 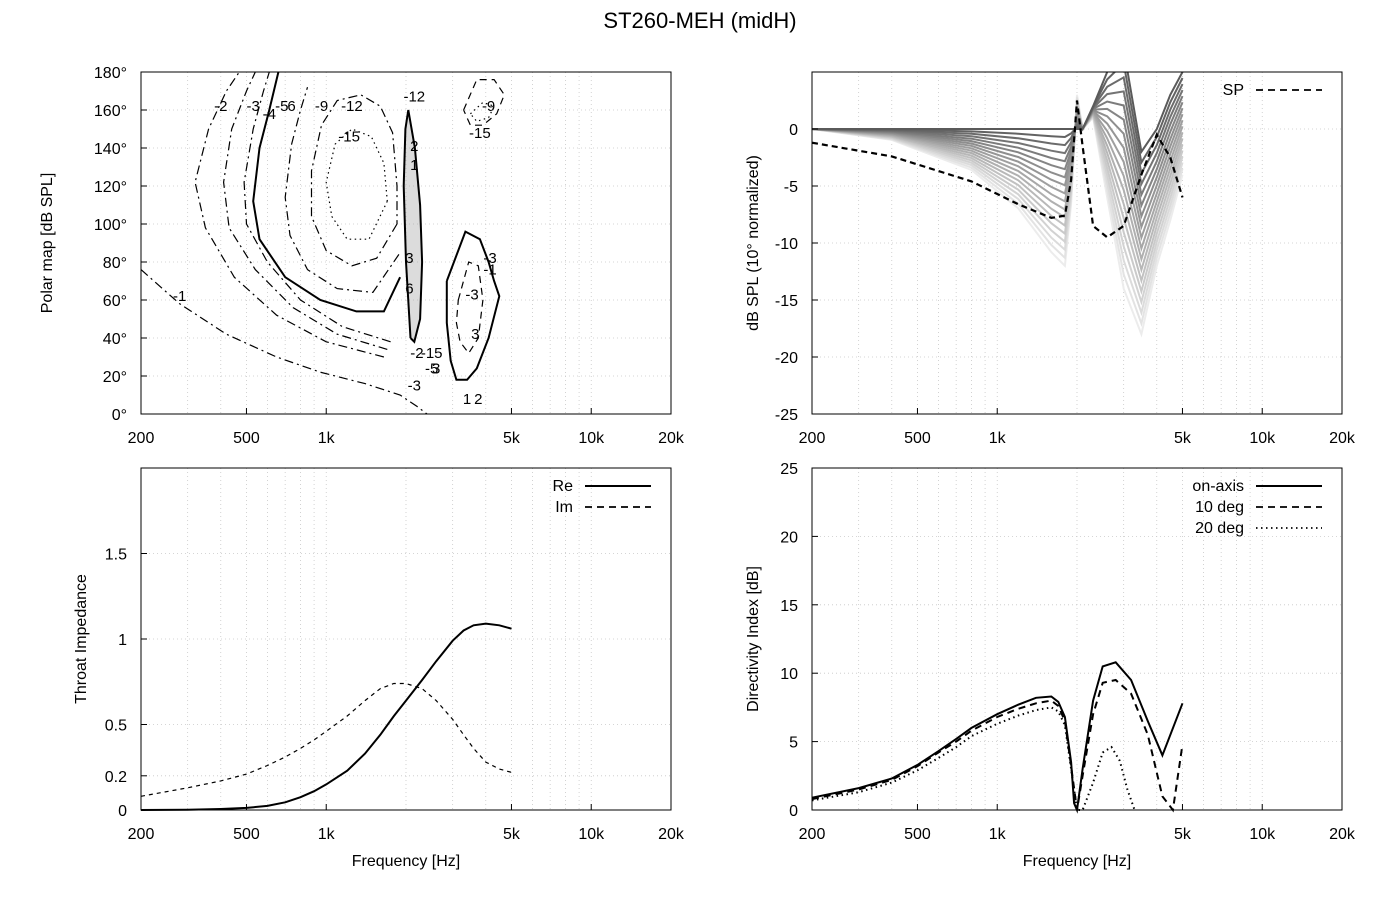 What do you see at coordinates (1218, 486) in the screenshot?
I see `directivity-legend-label: on-axis` at bounding box center [1218, 486].